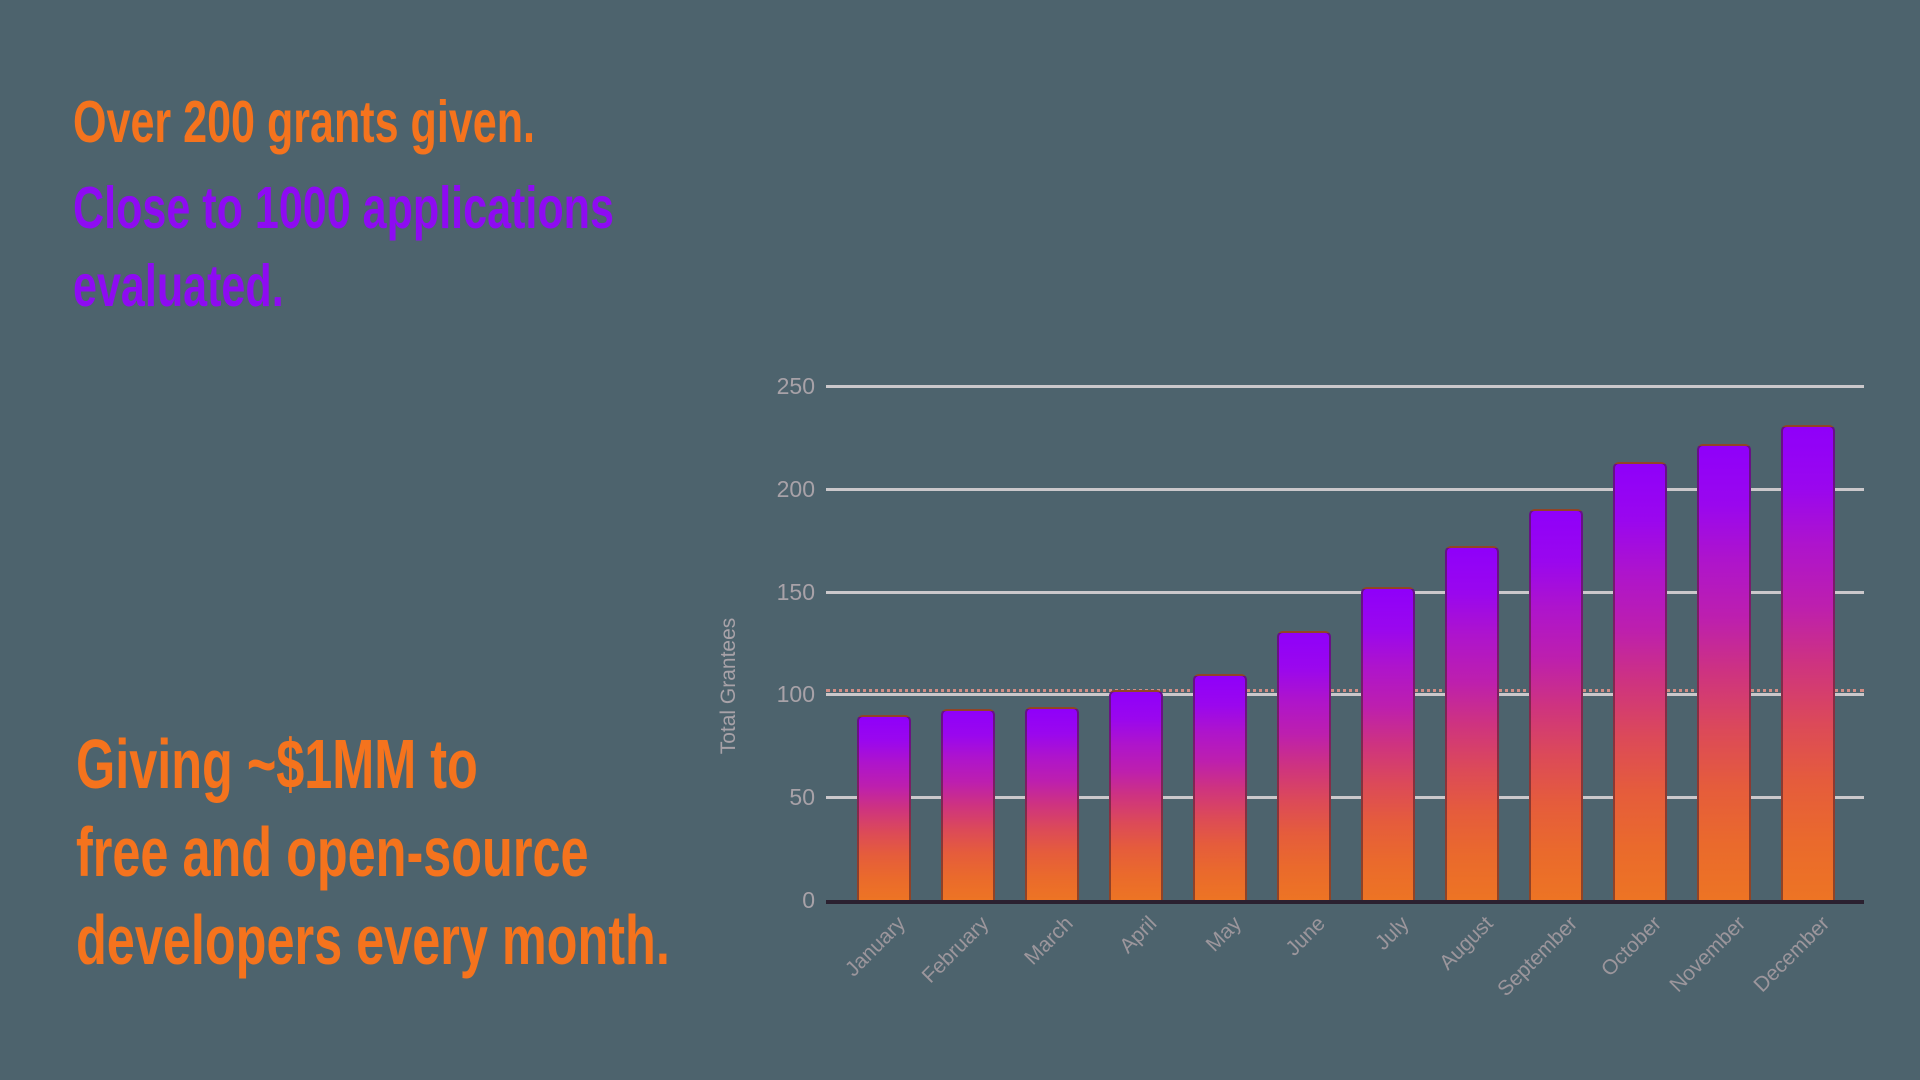 This screenshot has width=1920, height=1080. I want to click on bar-december, so click(1807, 662).